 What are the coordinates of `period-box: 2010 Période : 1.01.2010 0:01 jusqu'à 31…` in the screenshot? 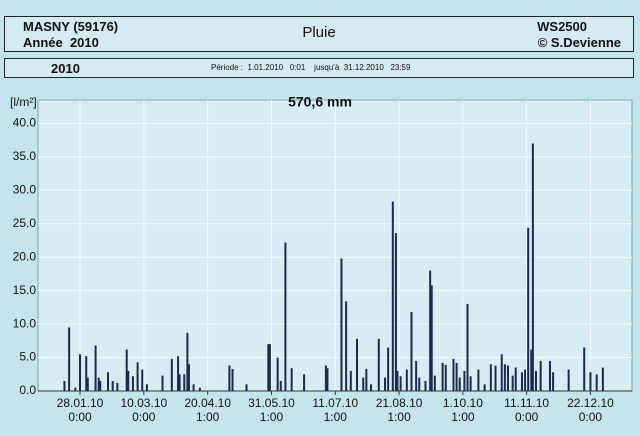 It's located at (319, 68).